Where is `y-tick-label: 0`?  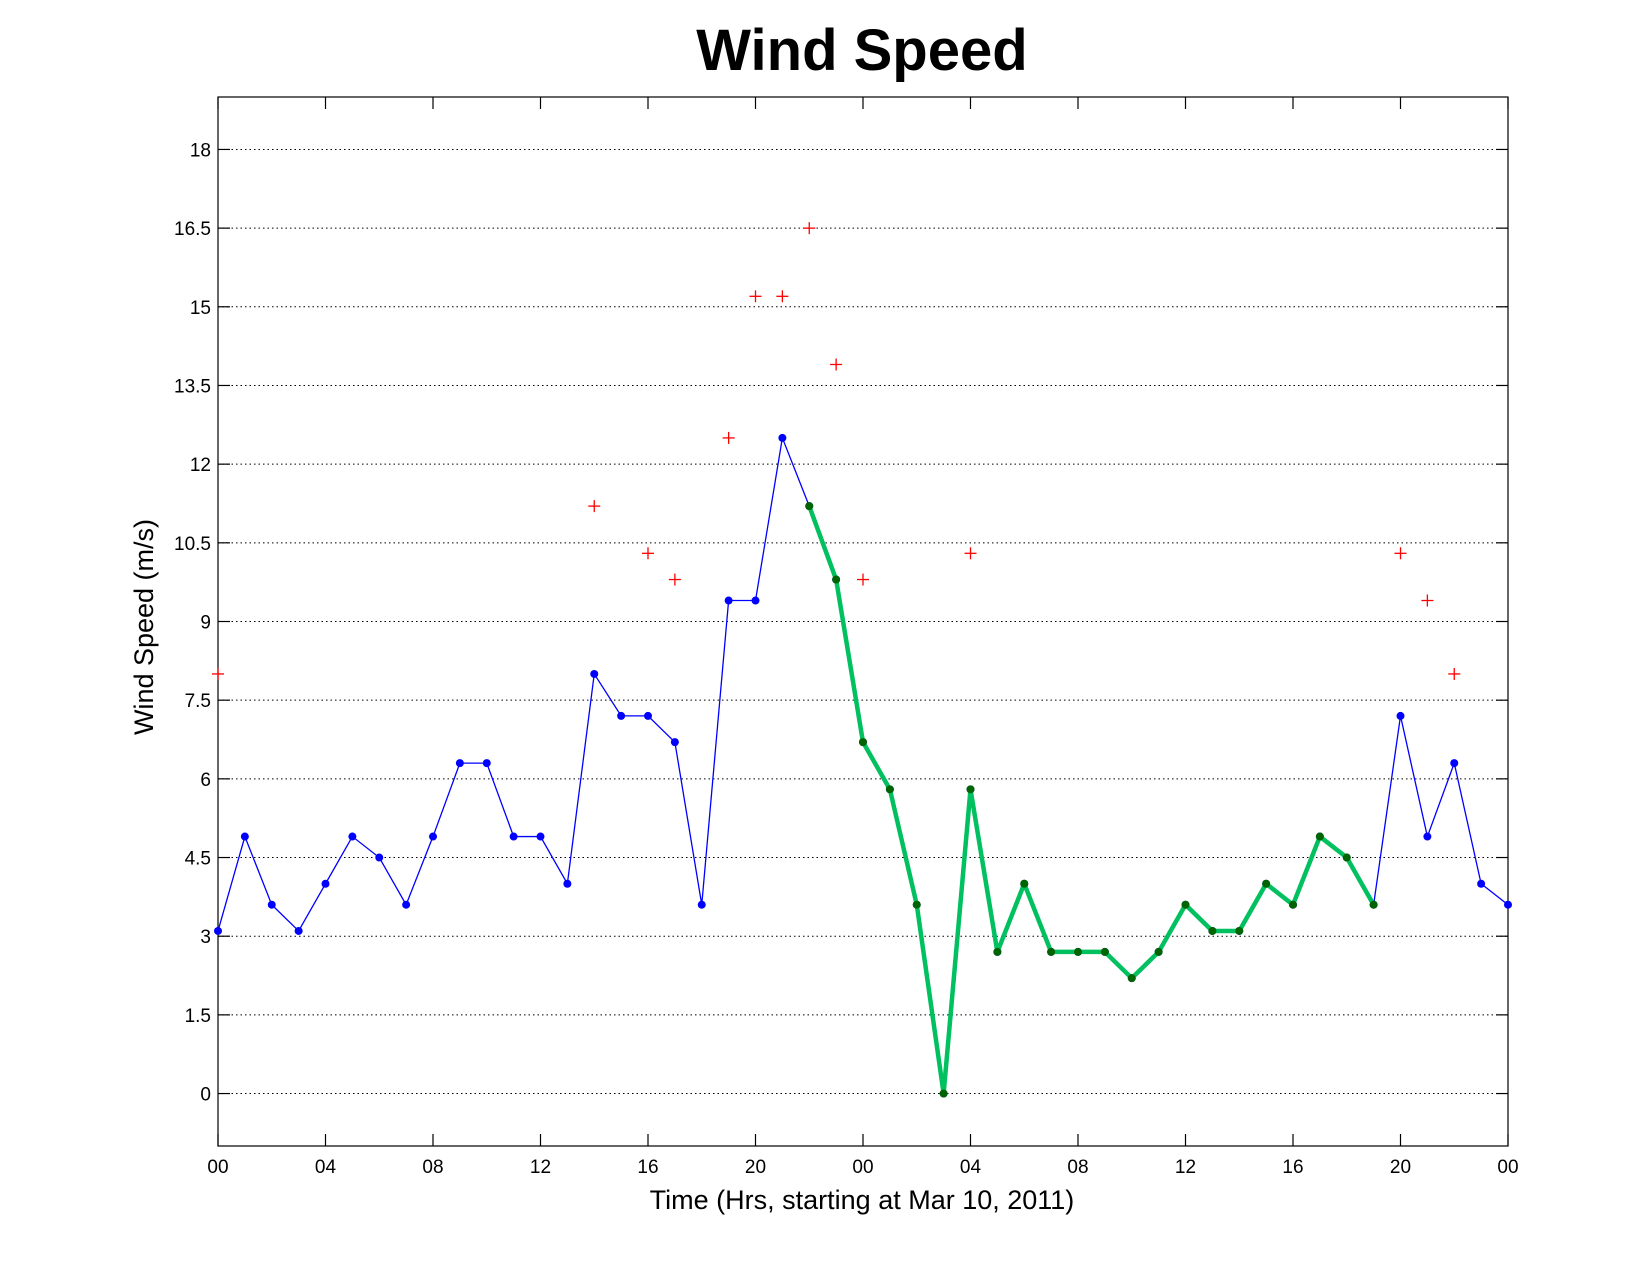 y-tick-label: 0 is located at coordinates (205, 1095).